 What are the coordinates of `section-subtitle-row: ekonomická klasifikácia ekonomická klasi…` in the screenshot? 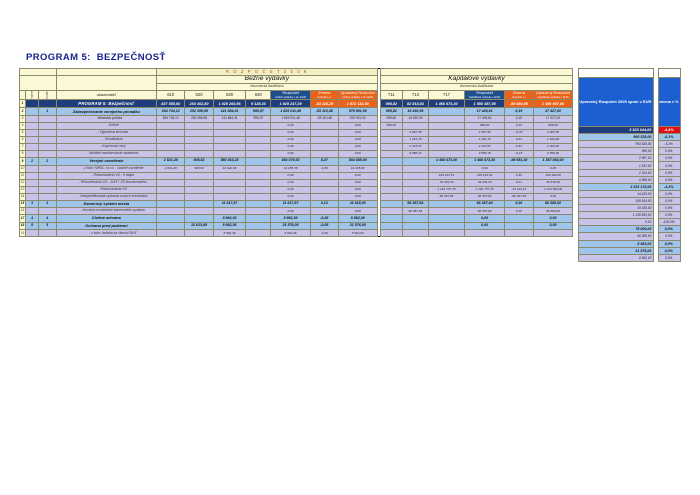 It's located at (296, 87).